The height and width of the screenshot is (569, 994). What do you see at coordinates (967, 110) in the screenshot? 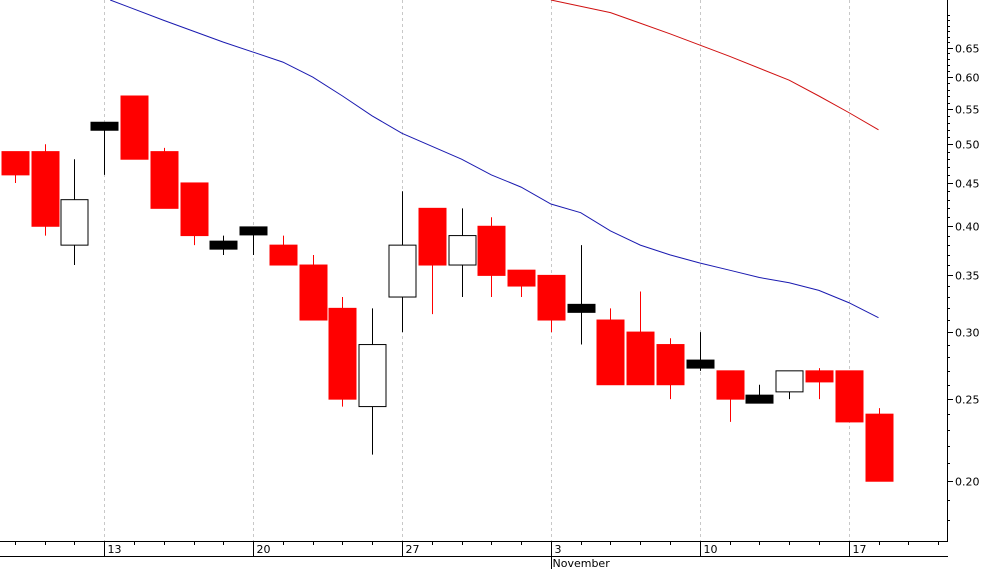
I see `y-tick-label: 0.55` at bounding box center [967, 110].